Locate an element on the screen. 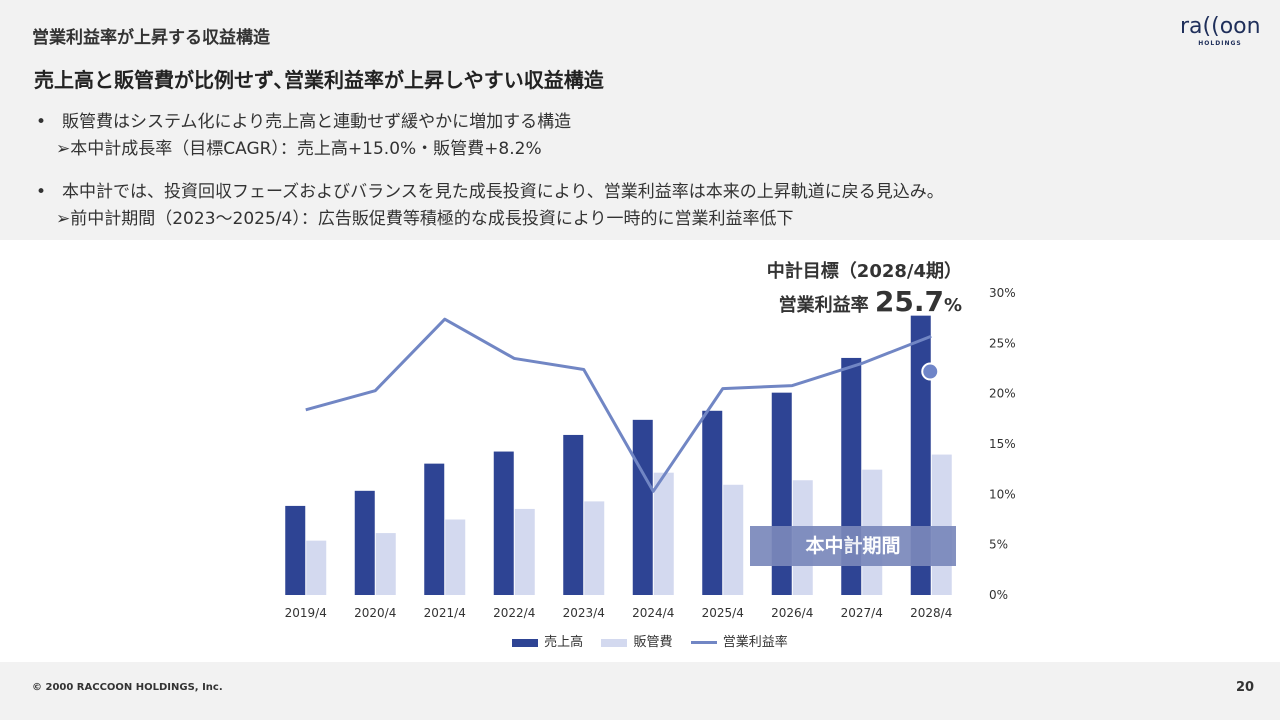 This screenshot has height=720, width=1280. x-tick-label: 2028/4 is located at coordinates (931, 613).